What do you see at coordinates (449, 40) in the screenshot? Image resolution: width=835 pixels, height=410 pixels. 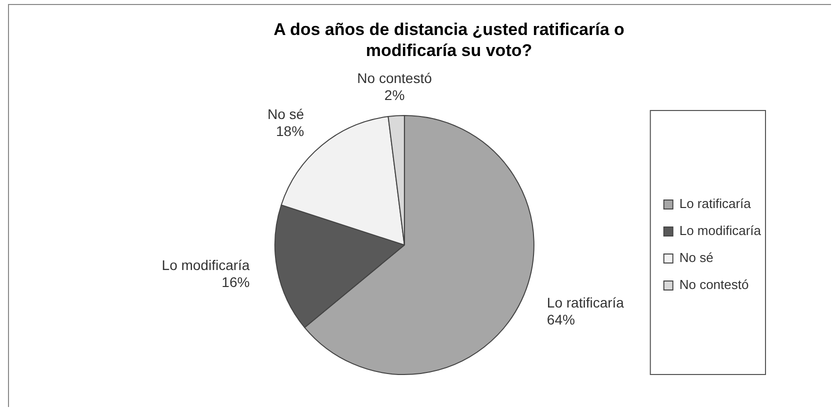 I see `chart-title: A dos años de distancia ¿usted ratificaría o modificaría su voto?` at bounding box center [449, 40].